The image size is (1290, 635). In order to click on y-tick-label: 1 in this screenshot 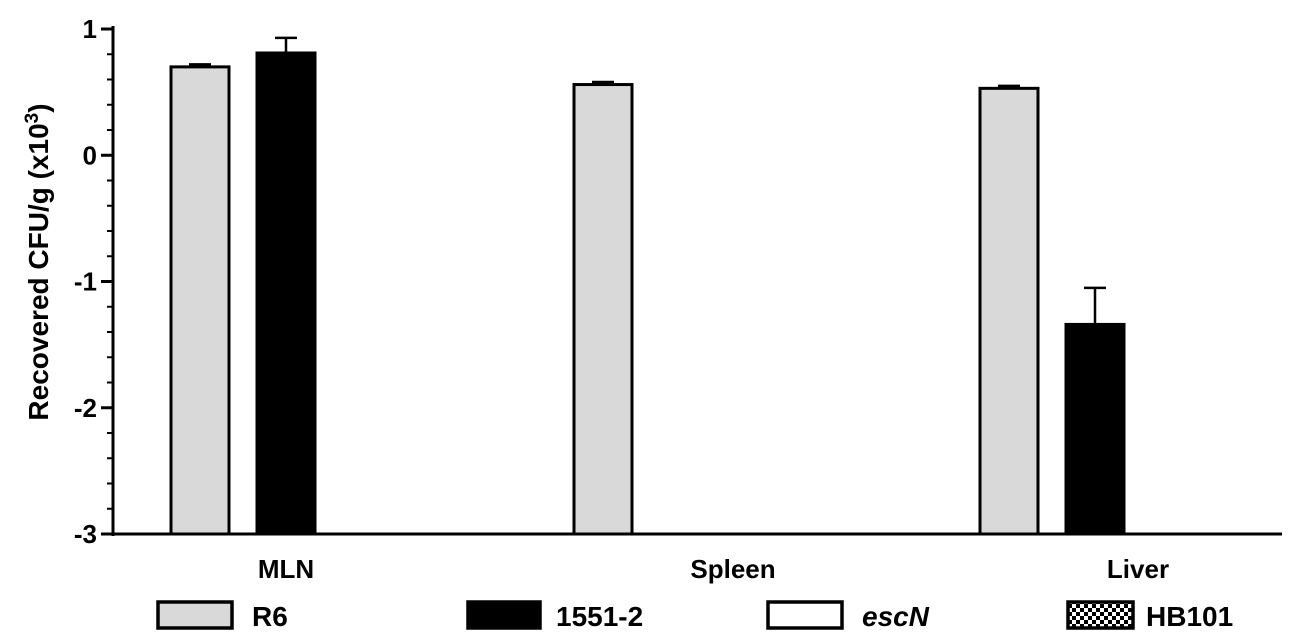, I will do `click(90, 29)`.